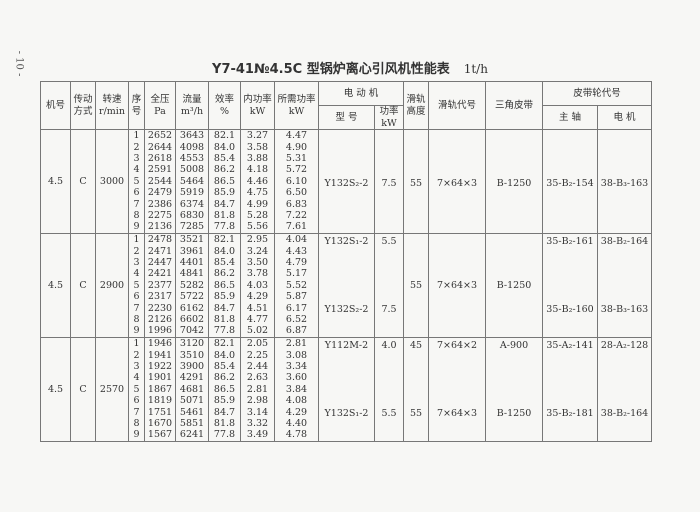 The width and height of the screenshot is (700, 512). What do you see at coordinates (570, 389) in the screenshot?
I see `main-shaft-pulley-cell: 35-A₂-141 35-B₂-181` at bounding box center [570, 389].